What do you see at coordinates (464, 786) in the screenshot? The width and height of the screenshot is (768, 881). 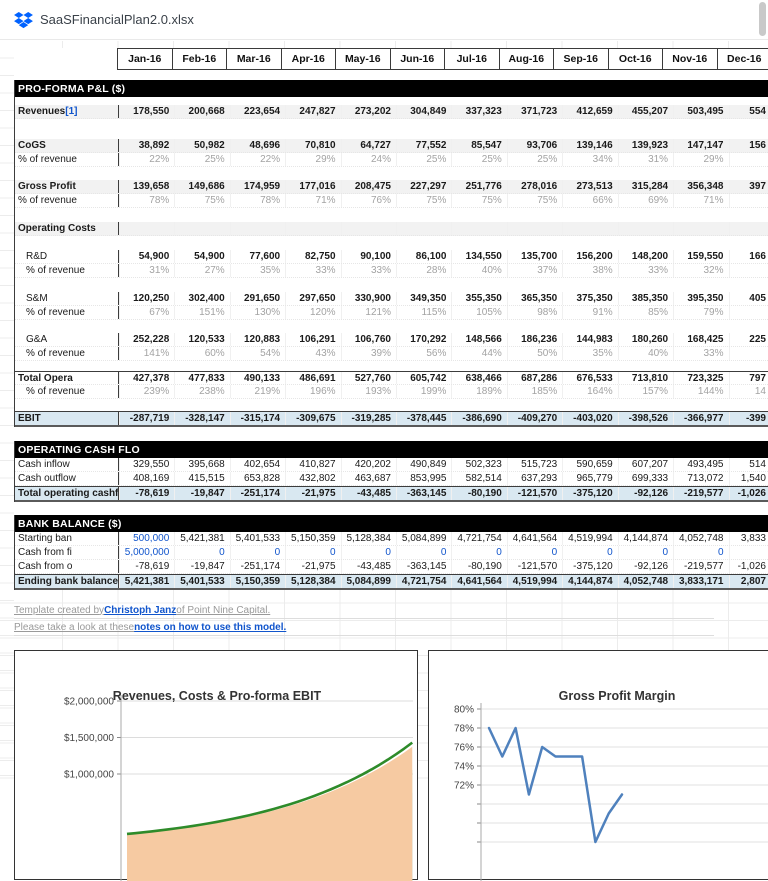 I see `svg-text: 72%` at bounding box center [464, 786].